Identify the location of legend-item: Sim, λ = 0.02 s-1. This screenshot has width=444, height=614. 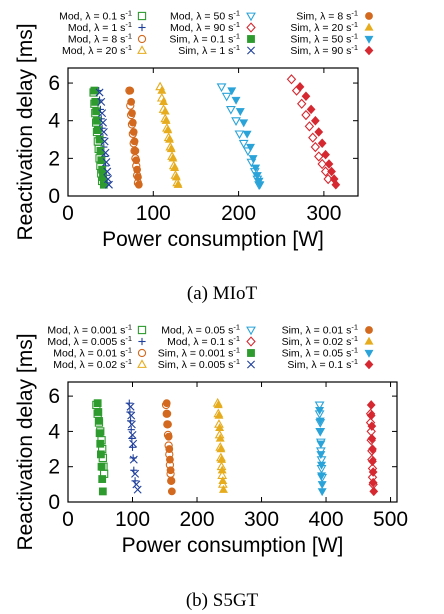
(328, 341).